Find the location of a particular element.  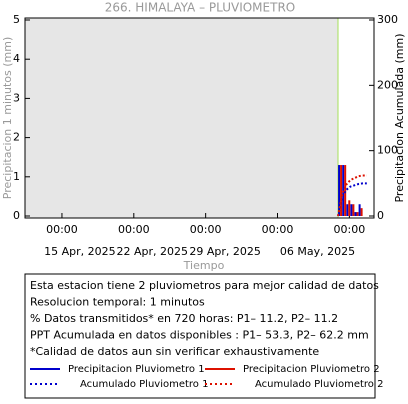

y-tick-label: 2 is located at coordinates (16, 137).